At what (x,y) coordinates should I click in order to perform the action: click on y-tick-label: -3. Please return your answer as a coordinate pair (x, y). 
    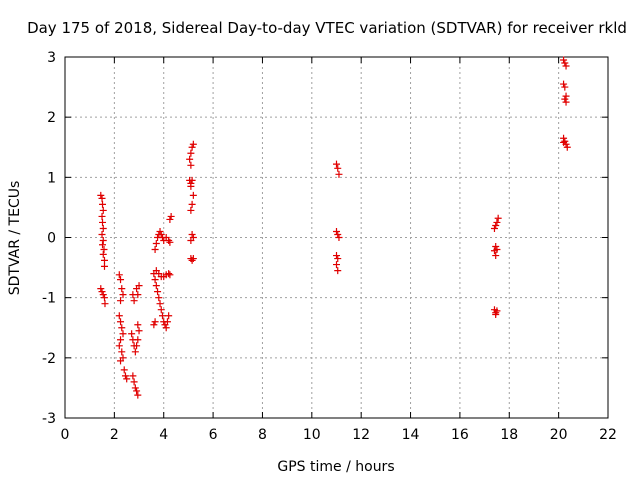
    Looking at the image, I should click on (49, 419).